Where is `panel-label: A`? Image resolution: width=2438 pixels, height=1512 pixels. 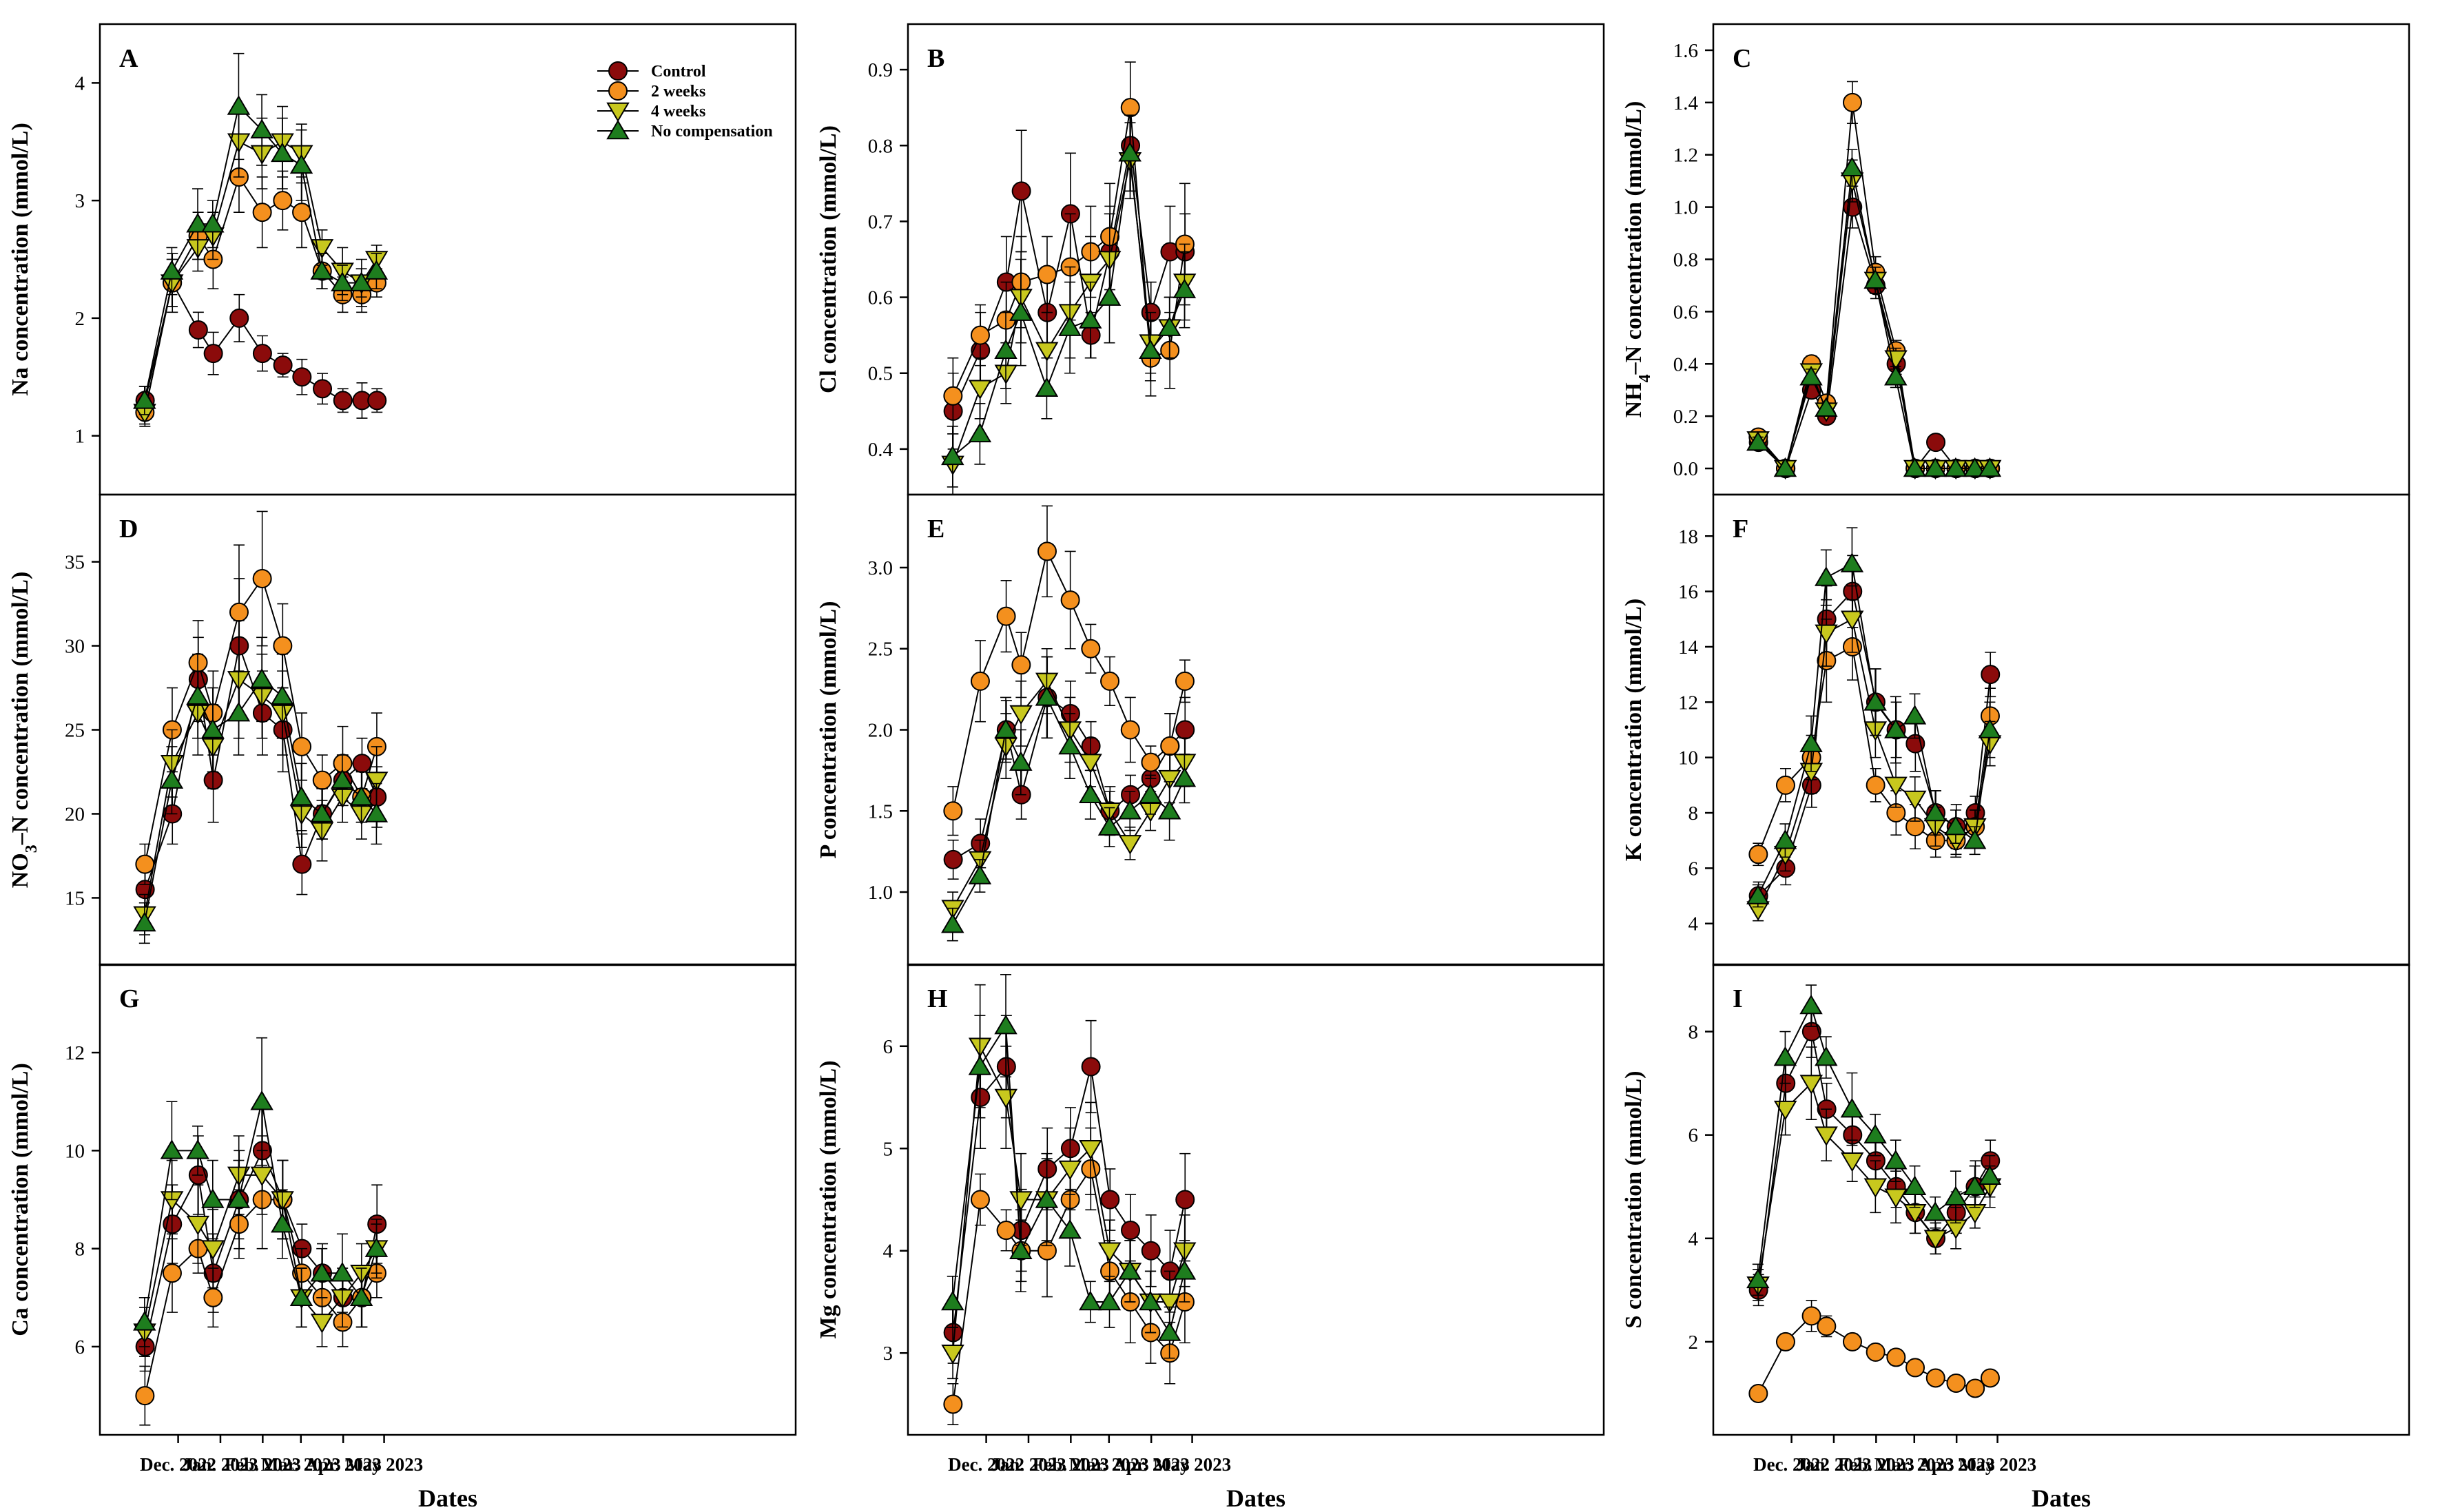
panel-label: A is located at coordinates (129, 58).